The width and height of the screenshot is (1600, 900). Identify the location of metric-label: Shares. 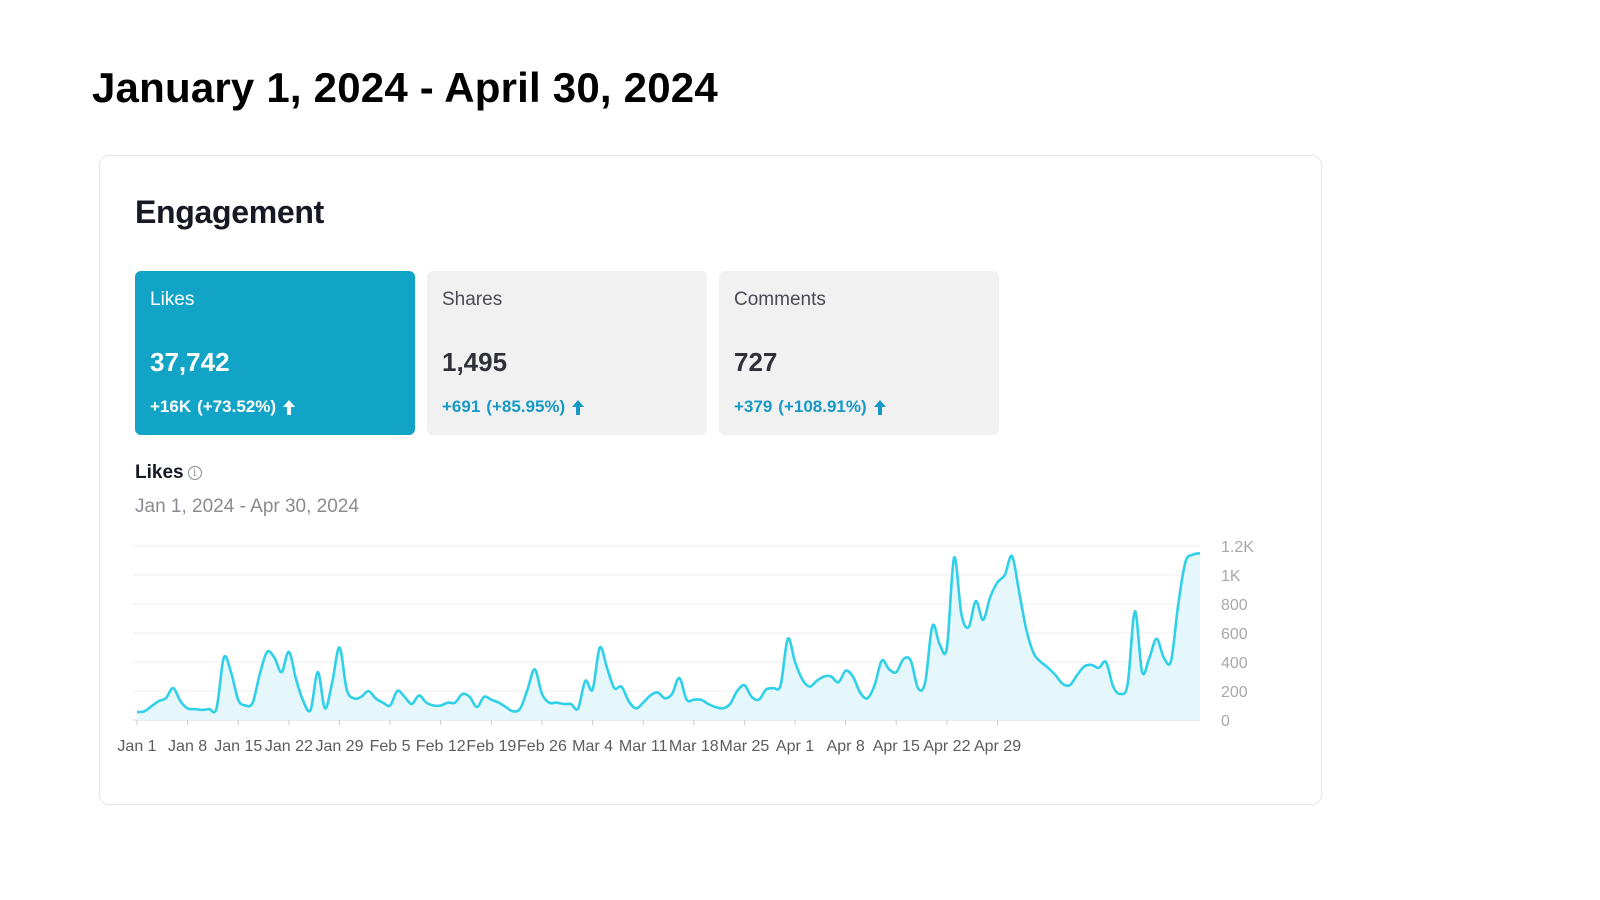
(472, 299).